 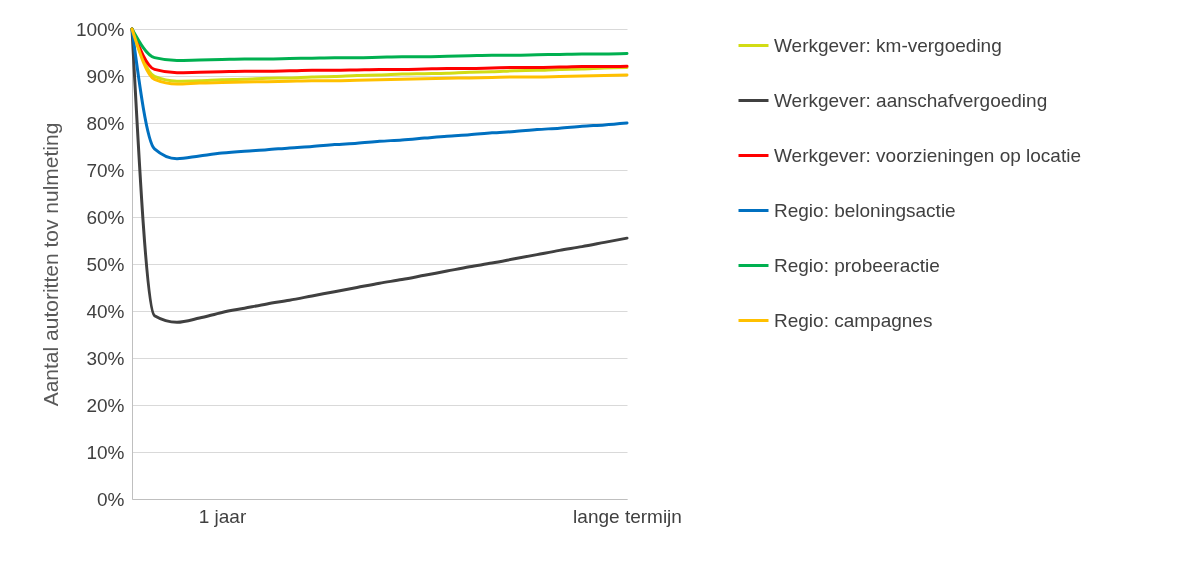 What do you see at coordinates (105, 123) in the screenshot?
I see `y-tick-label: 80%` at bounding box center [105, 123].